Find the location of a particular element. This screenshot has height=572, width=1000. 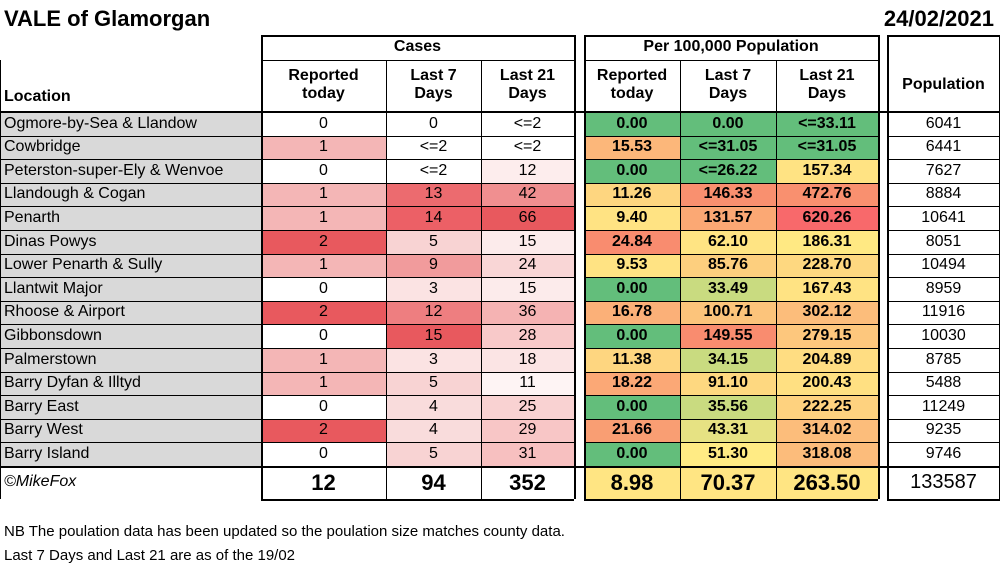

column-header-per100k-reported-today: Reported today is located at coordinates (632, 84).